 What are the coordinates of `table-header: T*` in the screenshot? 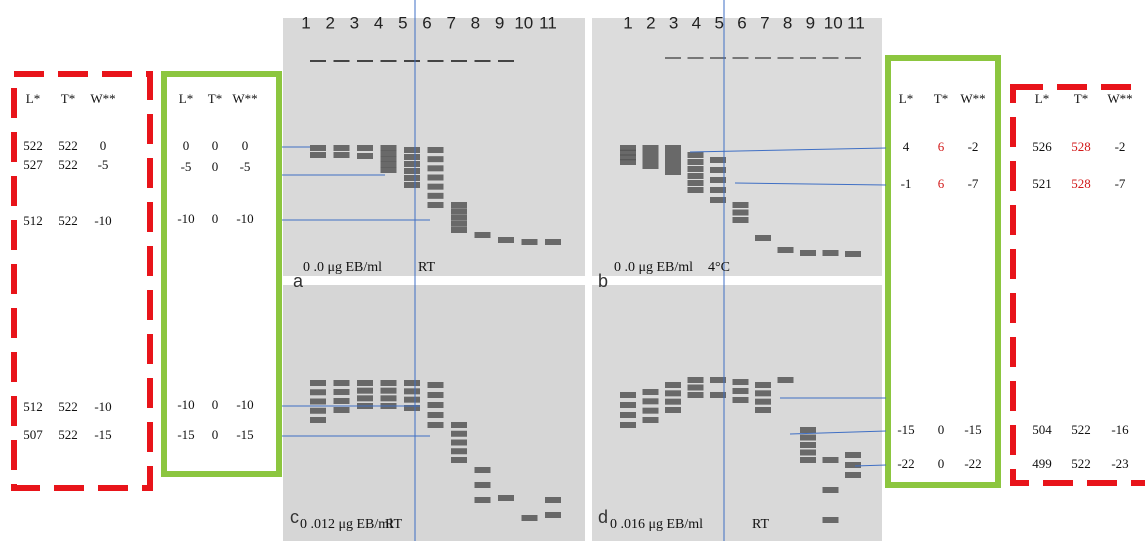 It's located at (68, 98).